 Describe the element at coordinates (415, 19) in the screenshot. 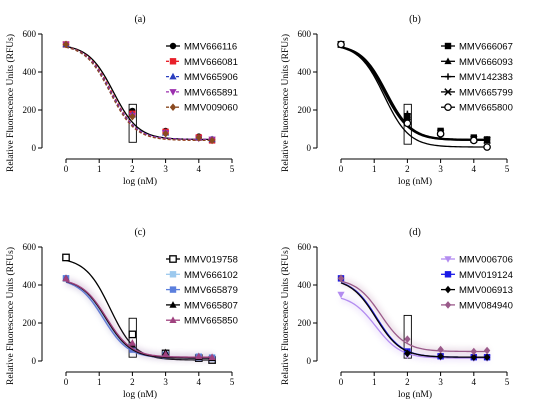

I see `panel-label: (b)` at that location.